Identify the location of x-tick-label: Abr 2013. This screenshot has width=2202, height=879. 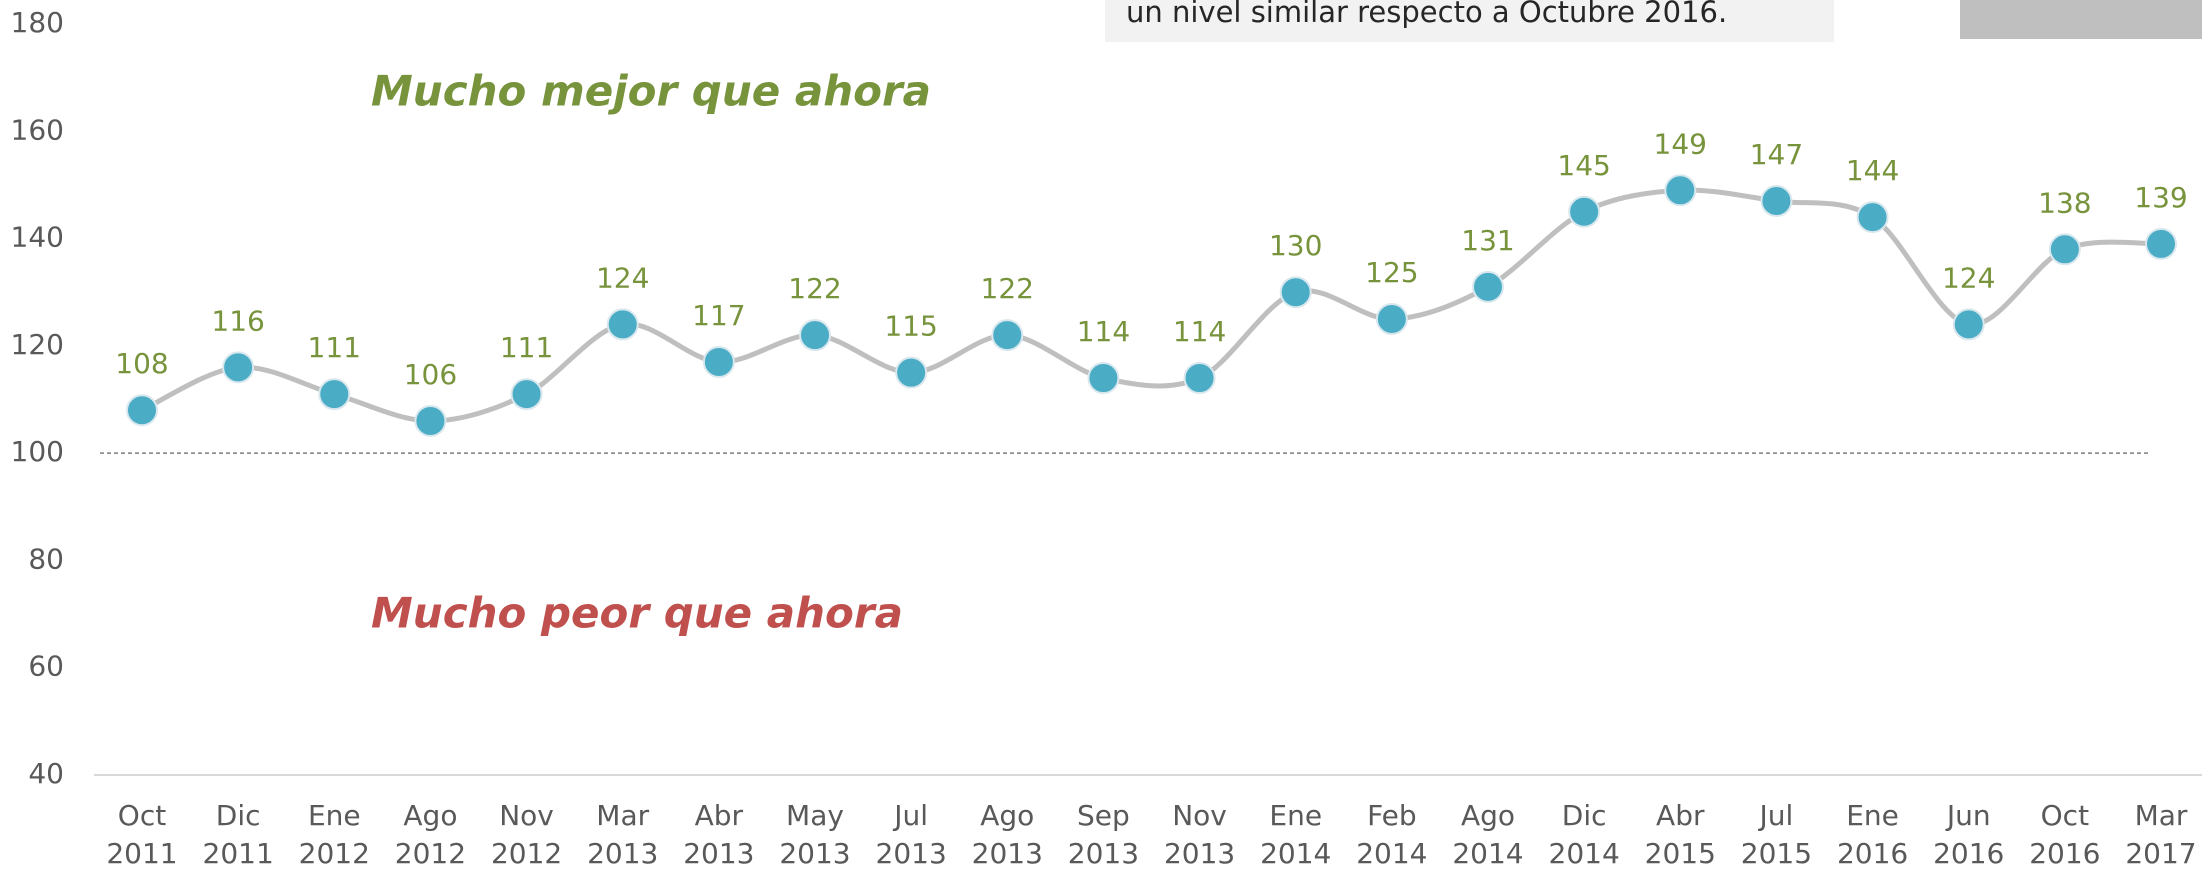
(718, 834).